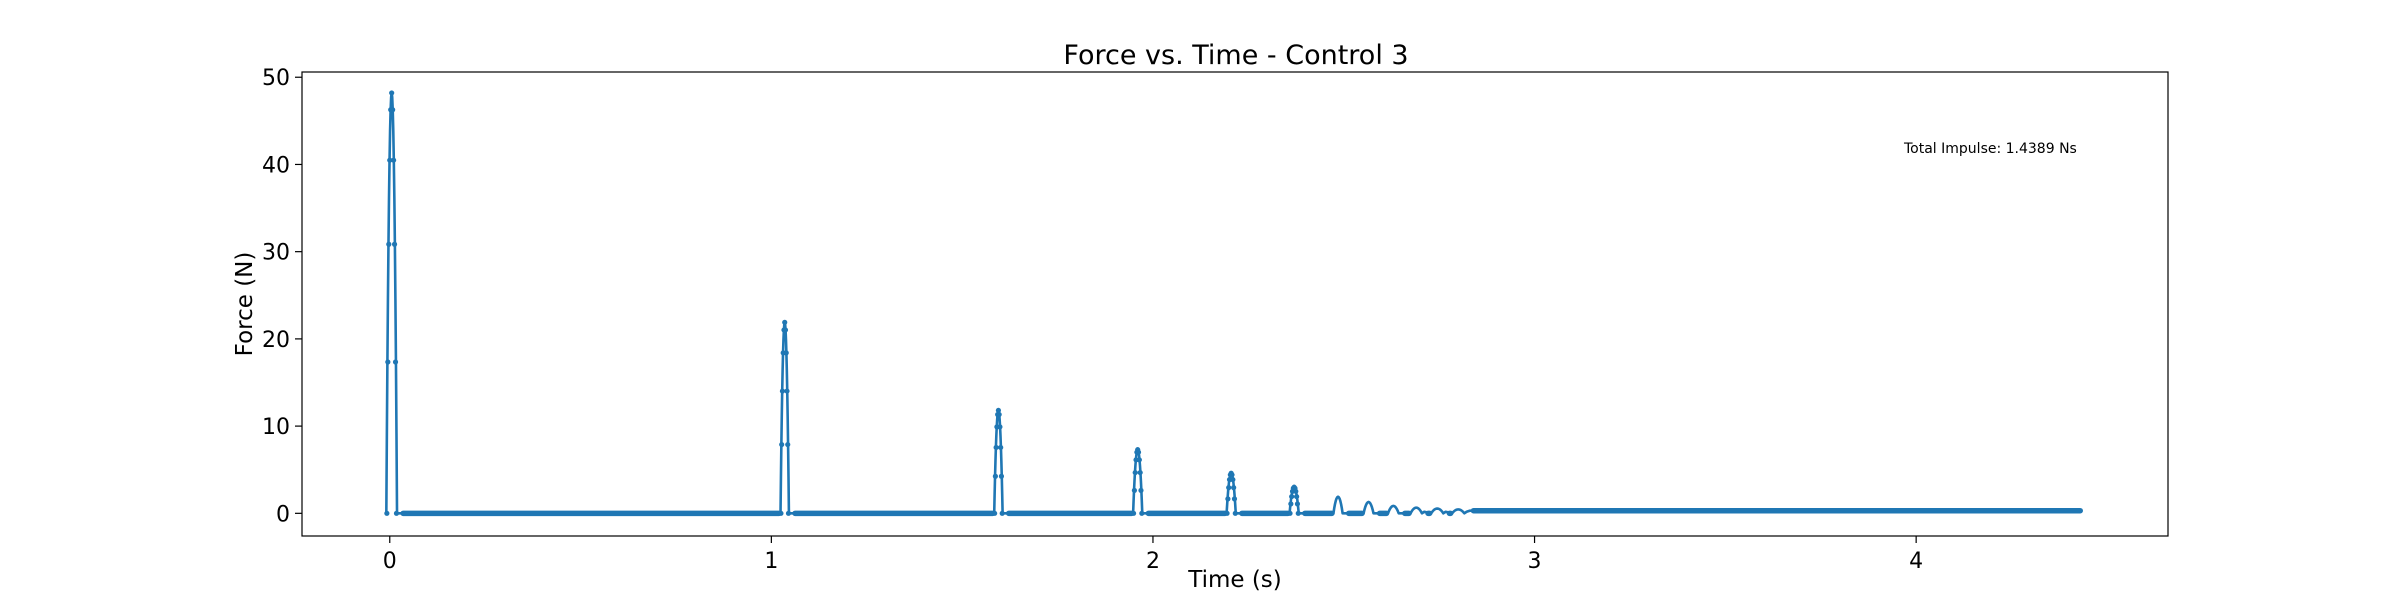 This screenshot has height=600, width=2400. What do you see at coordinates (390, 561) in the screenshot?
I see `x-tick-label: 0` at bounding box center [390, 561].